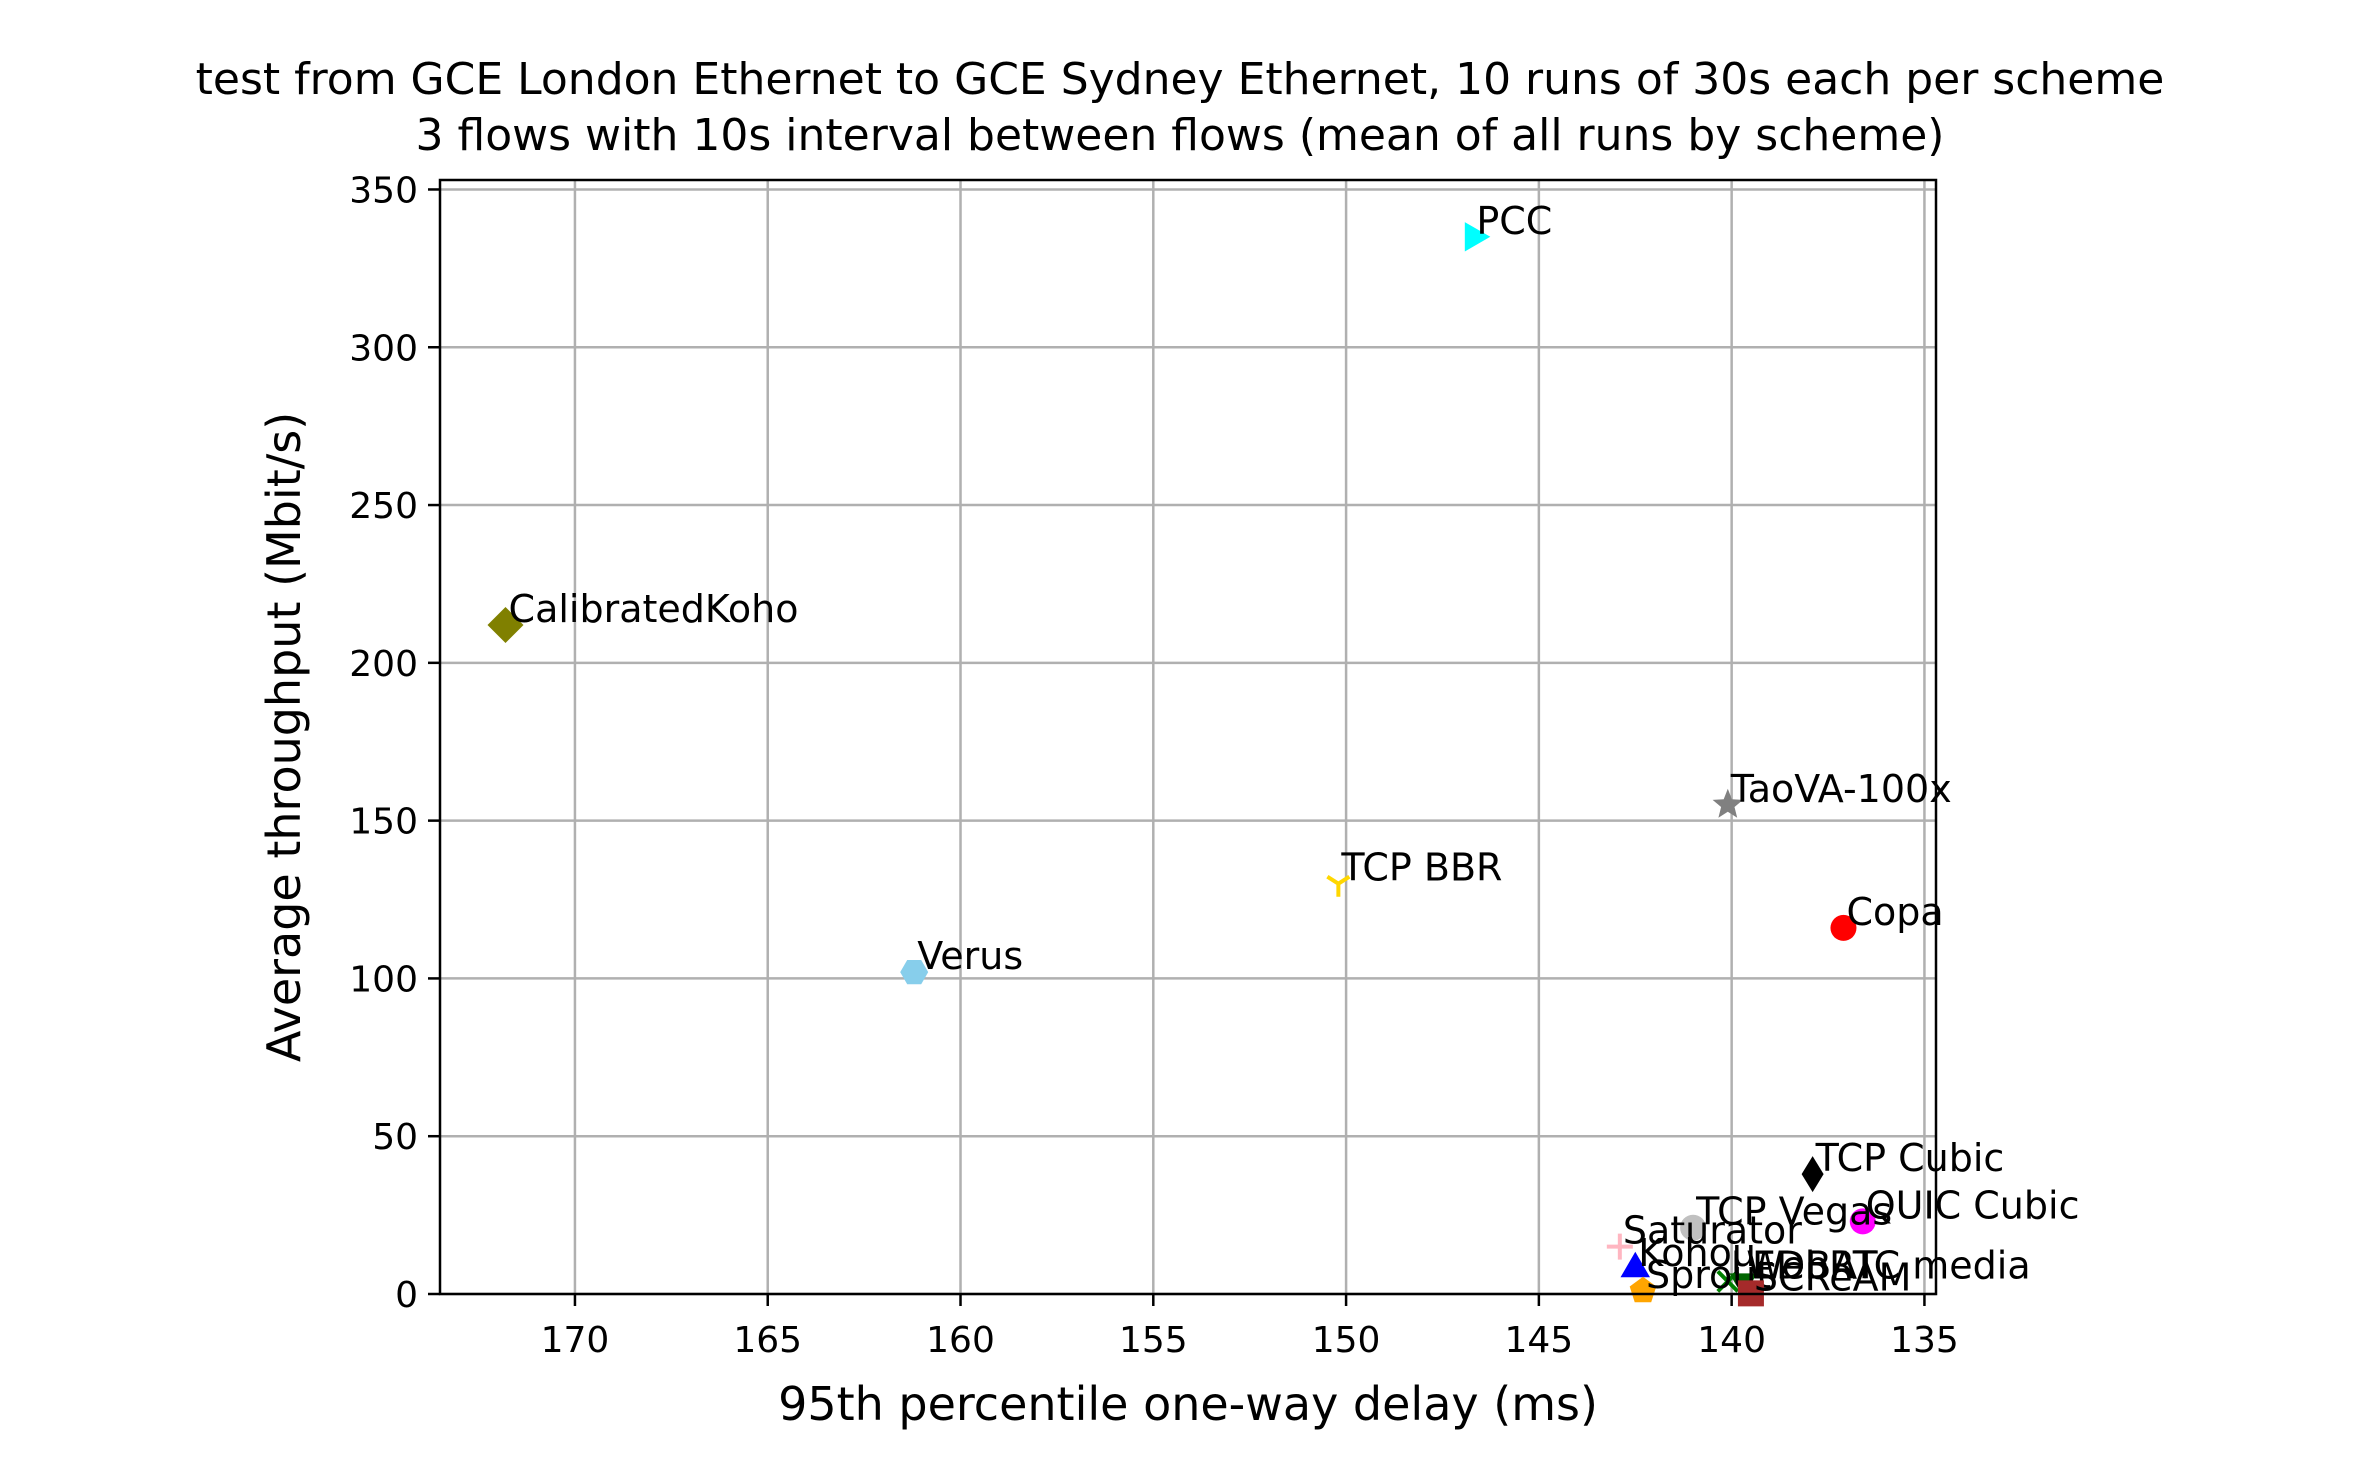  I want to click on y-tick-label: 350, so click(383, 190).